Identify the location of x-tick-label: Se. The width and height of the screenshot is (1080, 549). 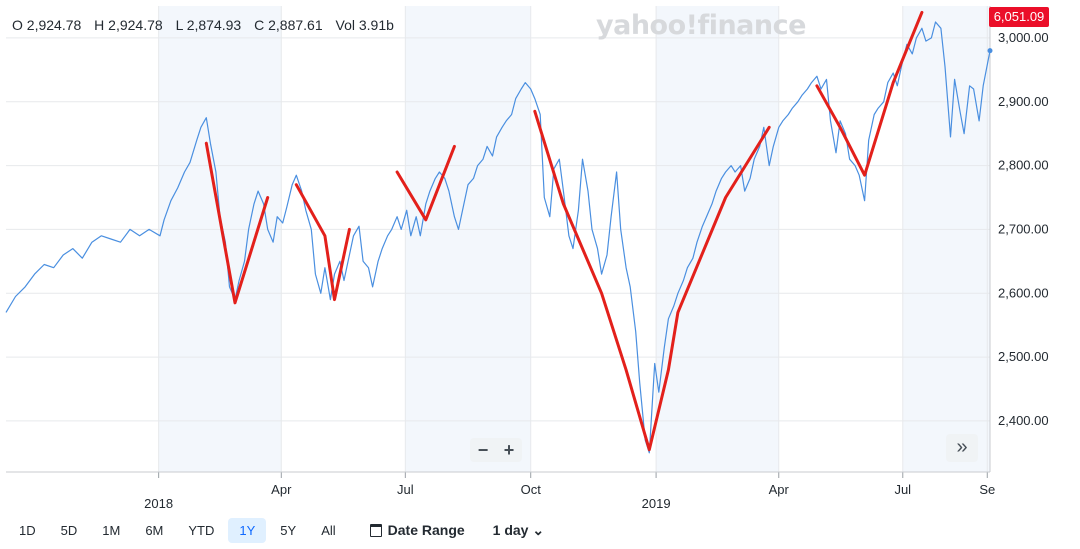
(987, 489).